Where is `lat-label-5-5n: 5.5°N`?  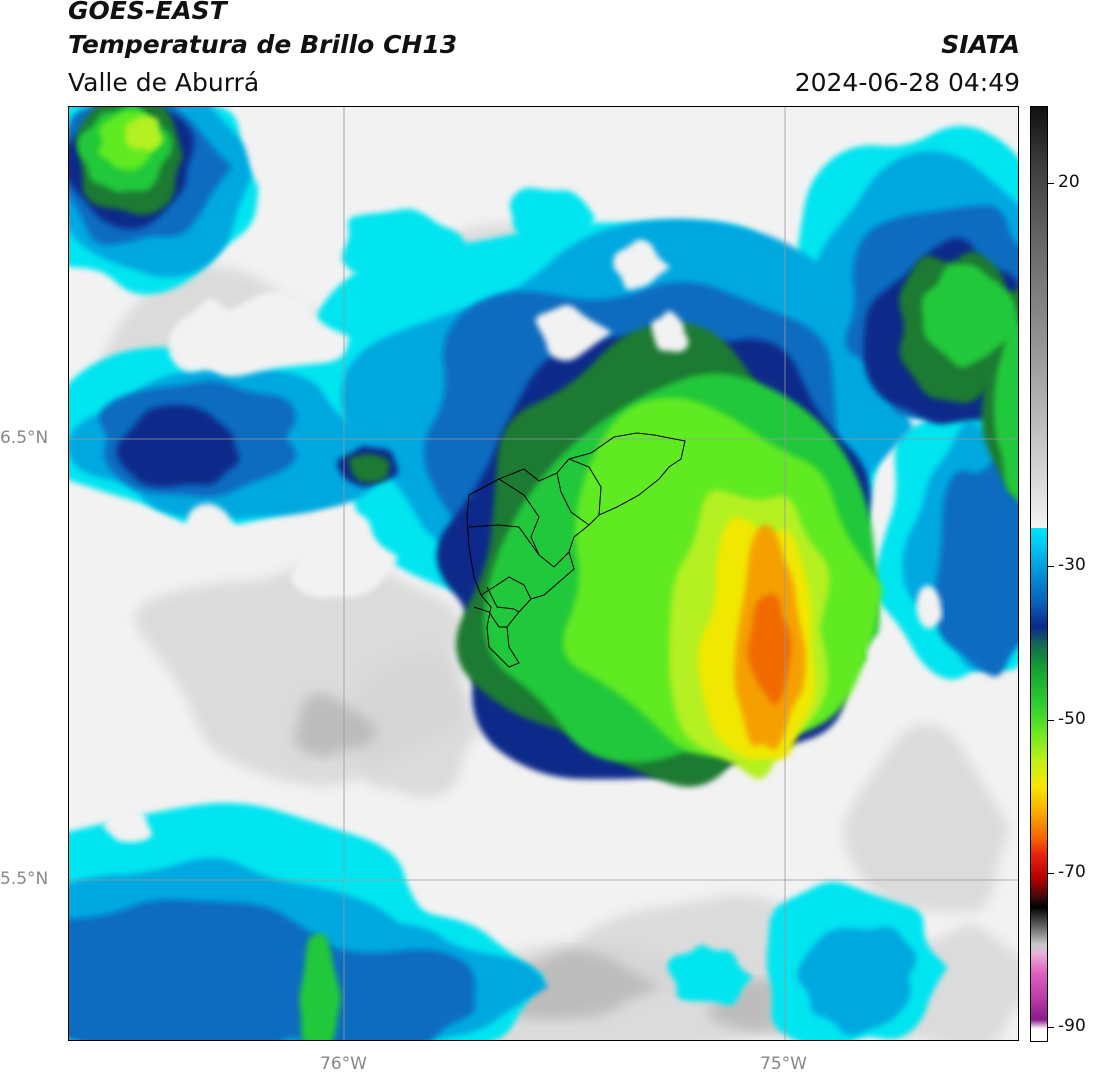
lat-label-5-5n: 5.5°N is located at coordinates (24, 879).